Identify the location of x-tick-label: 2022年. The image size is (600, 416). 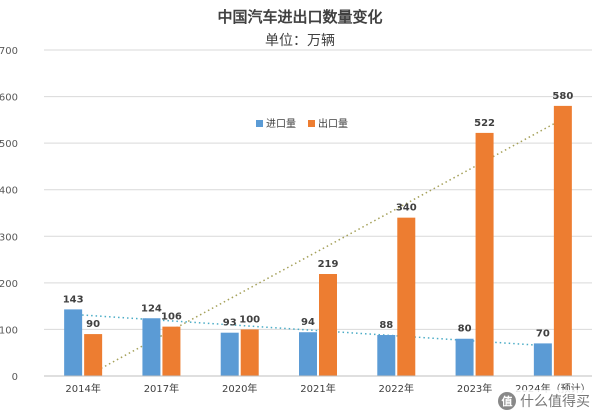
(396, 388).